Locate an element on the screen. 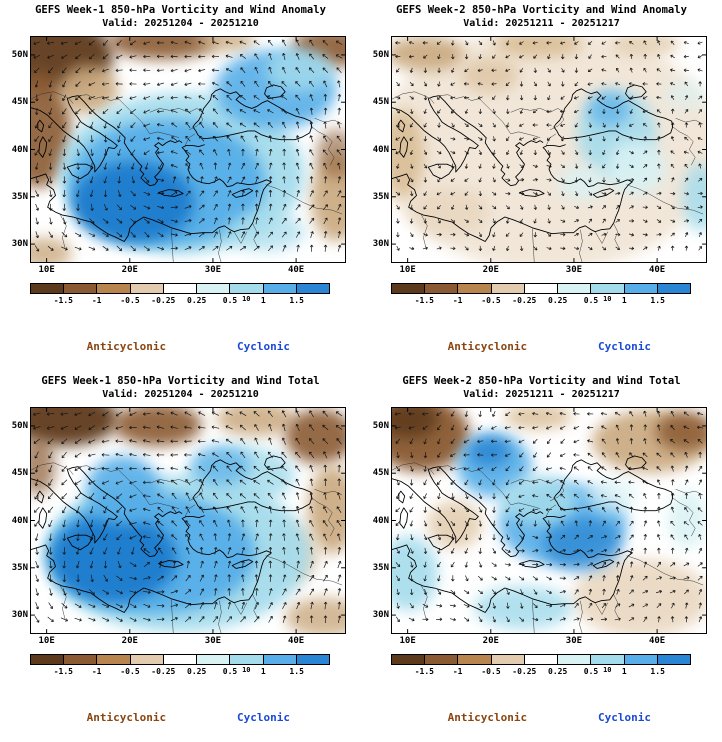 The height and width of the screenshot is (742, 722). colorbar-tick-label: 0.5 is located at coordinates (591, 671).